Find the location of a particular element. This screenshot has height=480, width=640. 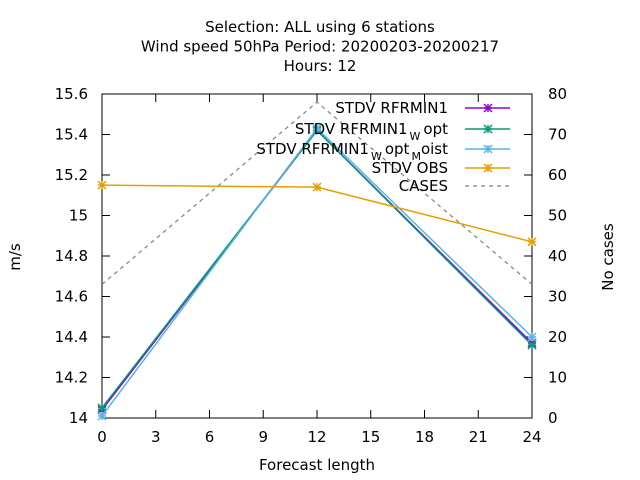

y-tick-label: 14.2 is located at coordinates (71, 378).